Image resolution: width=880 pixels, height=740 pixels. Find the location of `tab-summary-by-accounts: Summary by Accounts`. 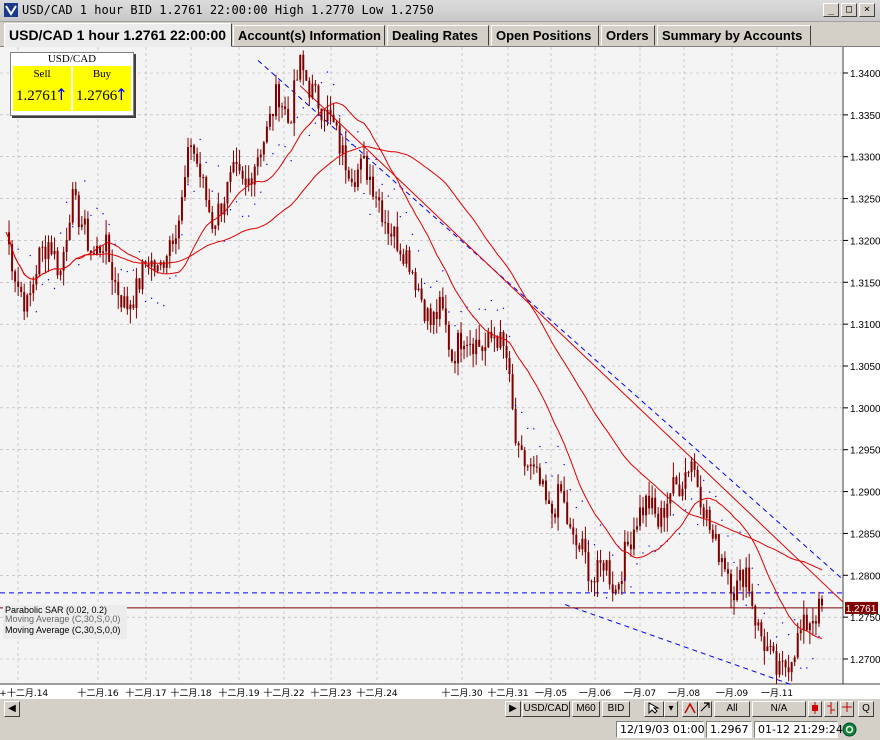

tab-summary-by-accounts: Summary by Accounts is located at coordinates (734, 35).